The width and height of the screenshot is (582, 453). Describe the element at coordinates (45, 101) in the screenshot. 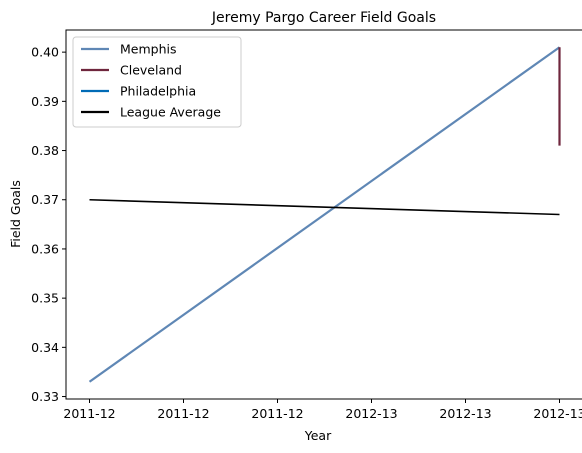

I see `y-tick-label: 0.39` at that location.